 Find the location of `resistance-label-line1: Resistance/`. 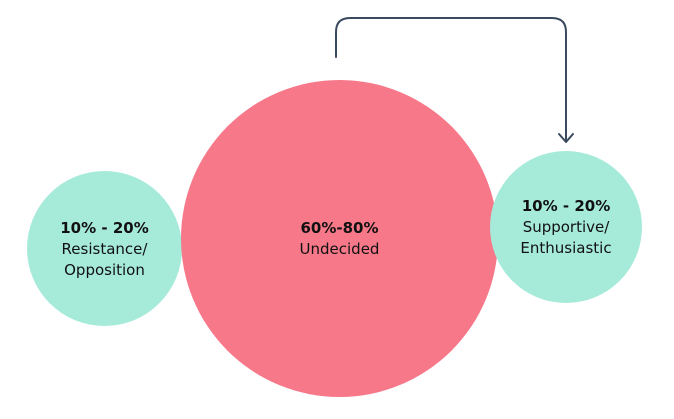

resistance-label-line1: Resistance/ is located at coordinates (104, 248).